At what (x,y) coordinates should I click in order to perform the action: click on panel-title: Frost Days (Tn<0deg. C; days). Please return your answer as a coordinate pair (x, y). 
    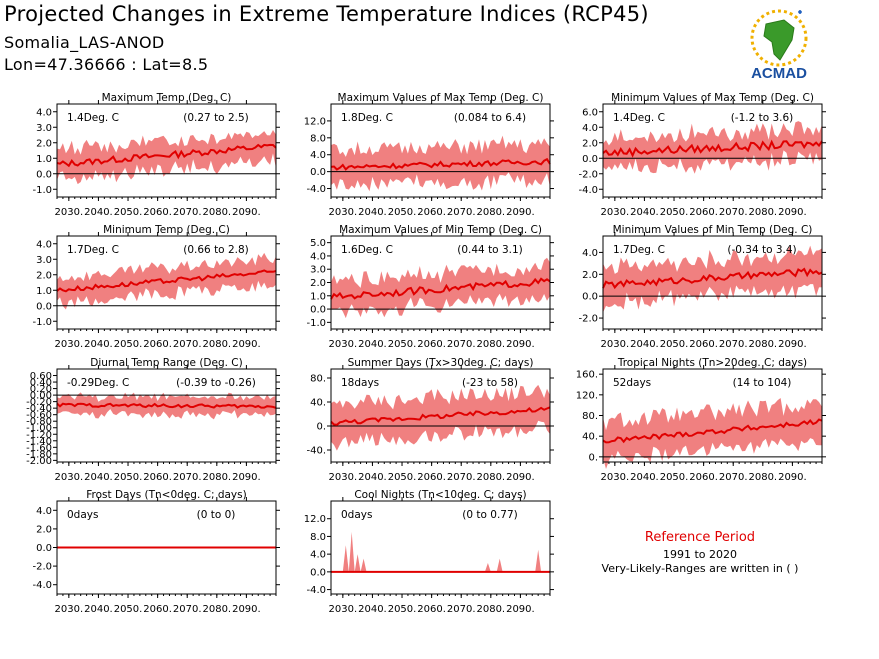
    Looking at the image, I should click on (166, 495).